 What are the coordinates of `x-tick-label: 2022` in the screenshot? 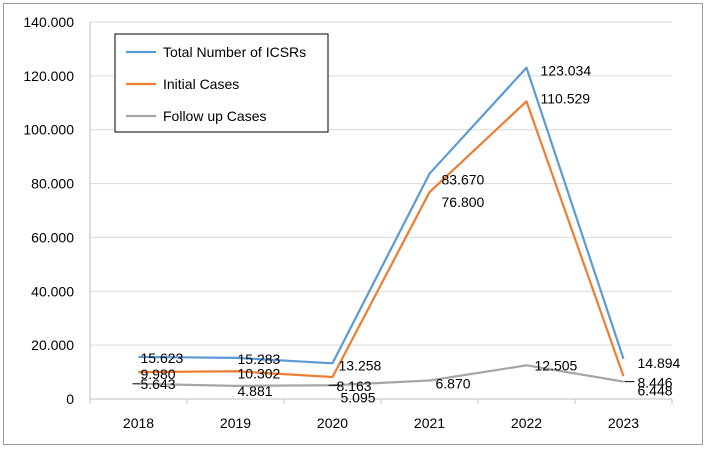 It's located at (526, 423).